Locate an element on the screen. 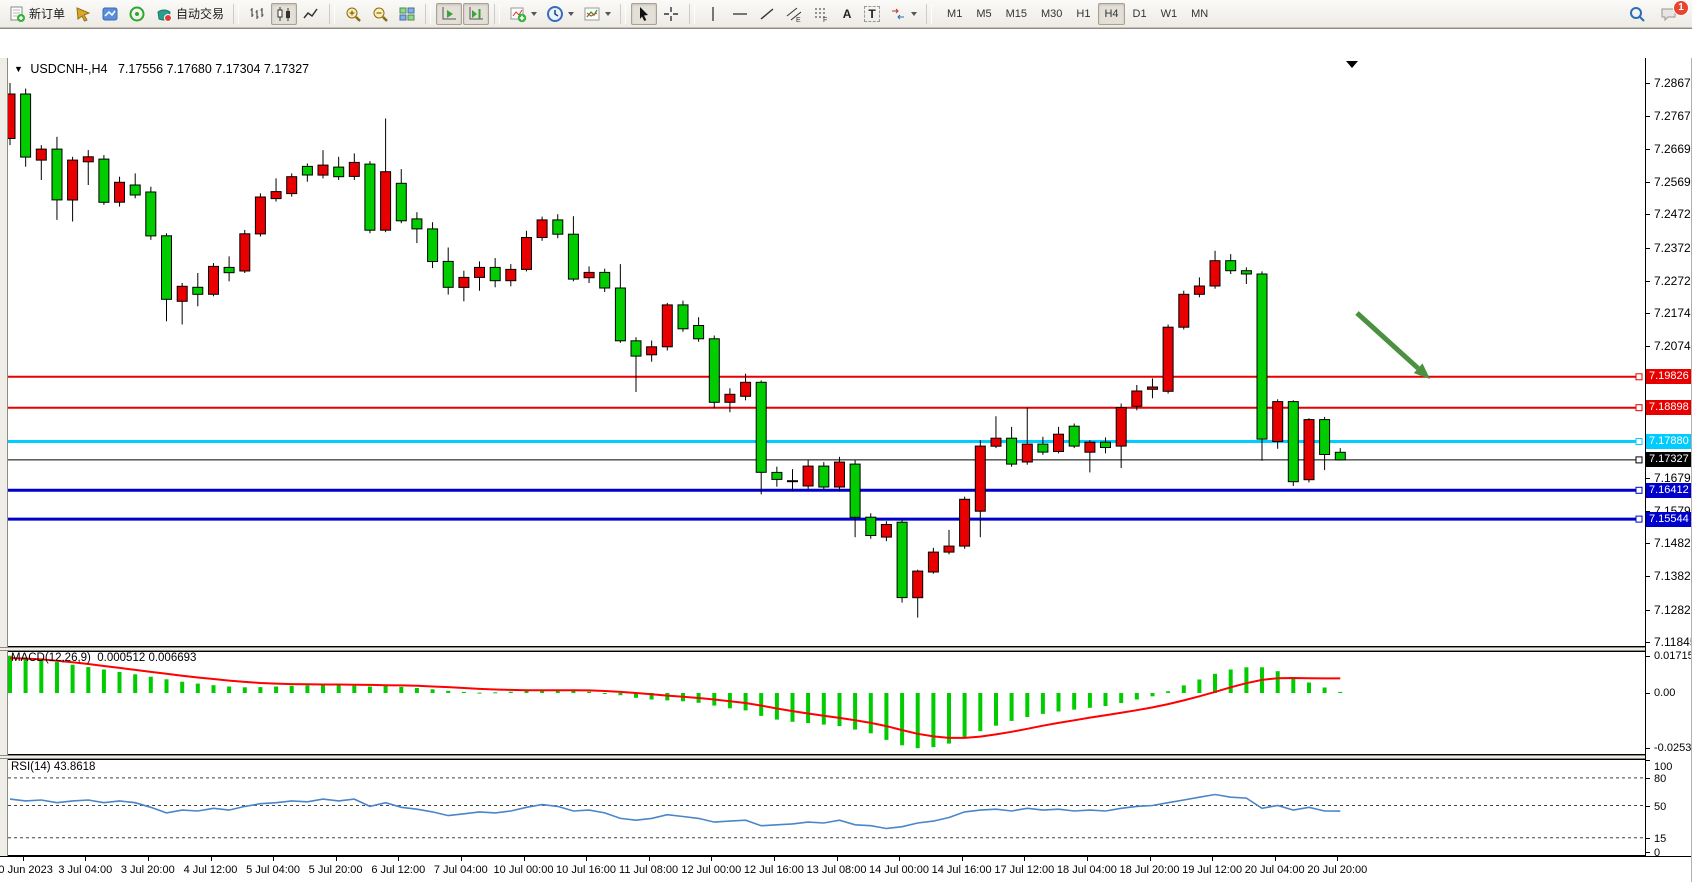 Image resolution: width=1692 pixels, height=883 pixels. macd-tick-mark is located at coordinates (1648, 656).